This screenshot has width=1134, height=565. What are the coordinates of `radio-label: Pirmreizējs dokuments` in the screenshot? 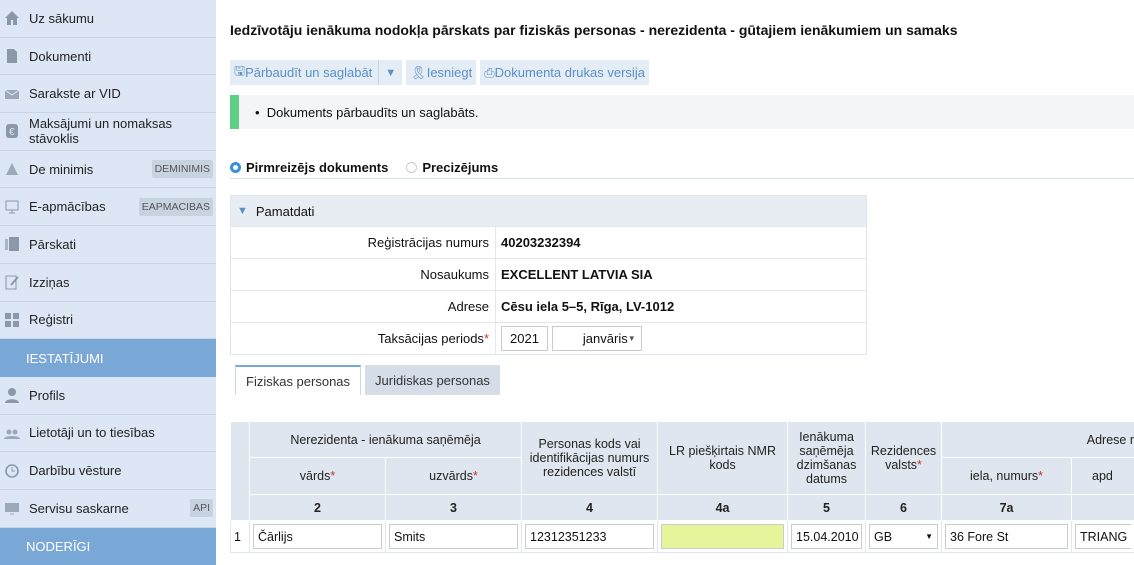 It's located at (317, 167).